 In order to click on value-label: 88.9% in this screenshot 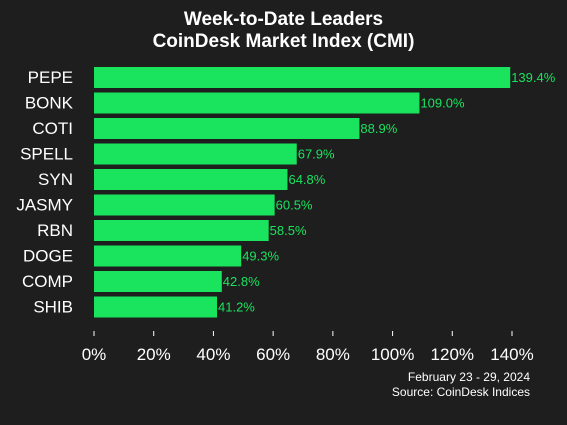, I will do `click(378, 128)`.